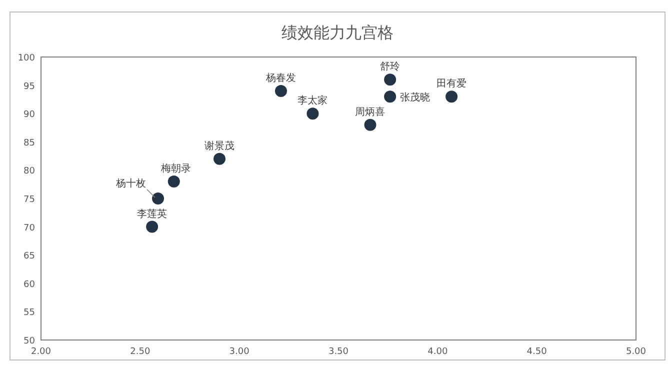  Describe the element at coordinates (29, 200) in the screenshot. I see `y-tick-label: 75` at that location.